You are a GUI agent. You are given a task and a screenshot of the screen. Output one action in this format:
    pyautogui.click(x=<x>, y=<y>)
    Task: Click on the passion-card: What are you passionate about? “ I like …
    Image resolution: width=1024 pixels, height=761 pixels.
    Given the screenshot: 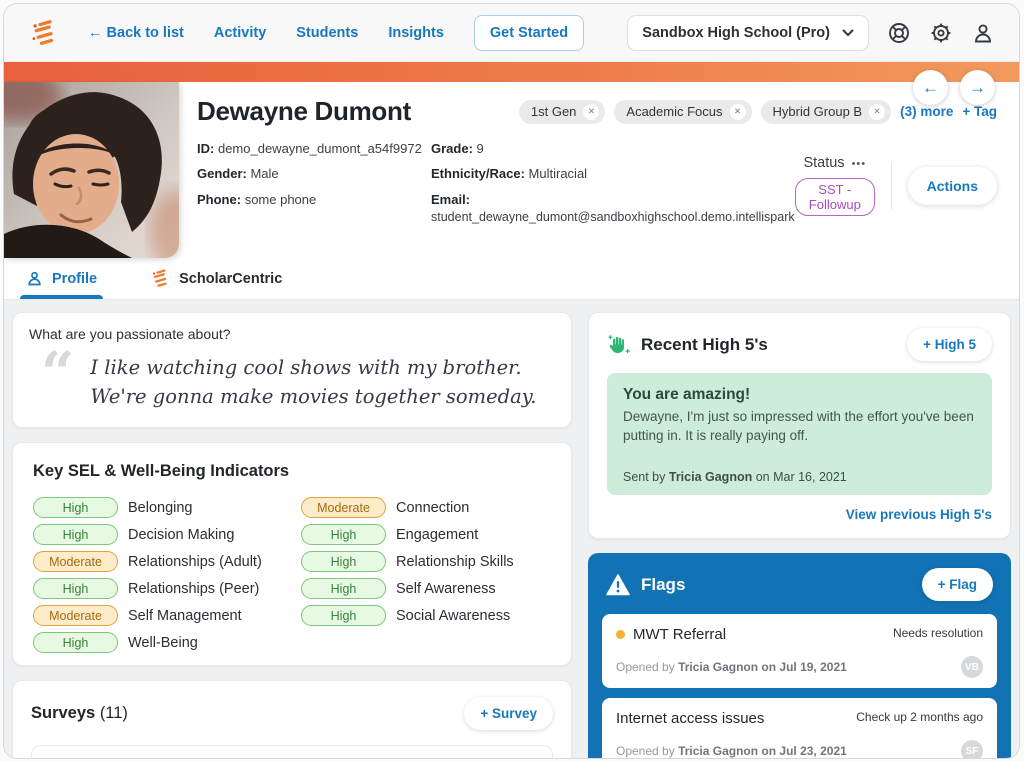 What is the action you would take?
    pyautogui.click(x=292, y=370)
    